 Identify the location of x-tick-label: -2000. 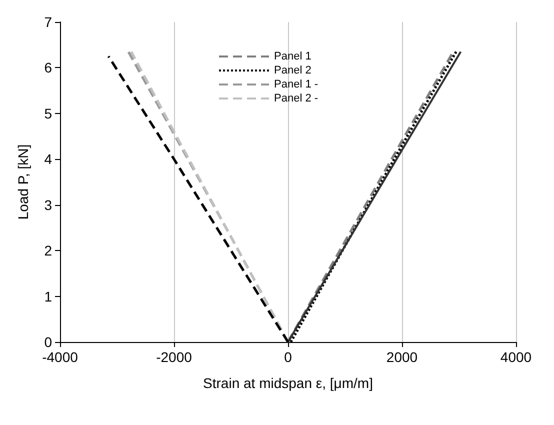
(174, 357).